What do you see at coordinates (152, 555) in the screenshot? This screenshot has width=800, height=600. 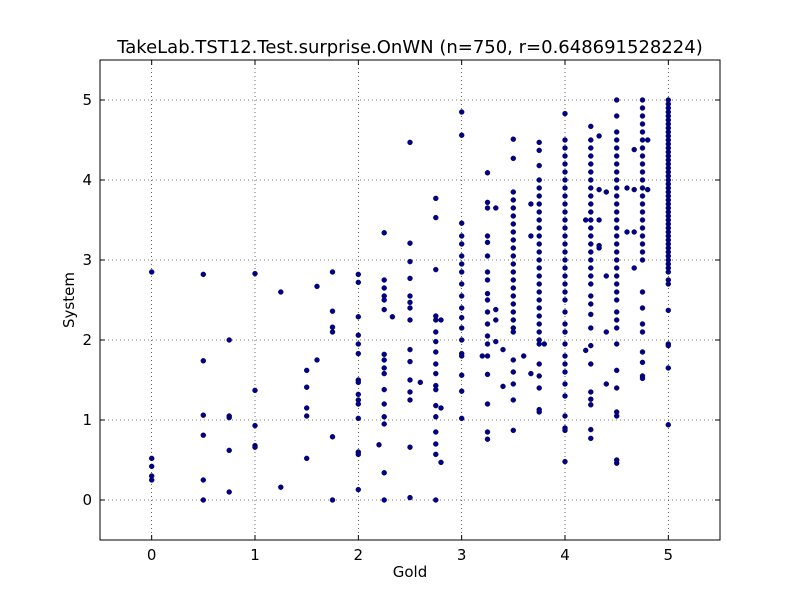 I see `x-tick-label: 0` at bounding box center [152, 555].